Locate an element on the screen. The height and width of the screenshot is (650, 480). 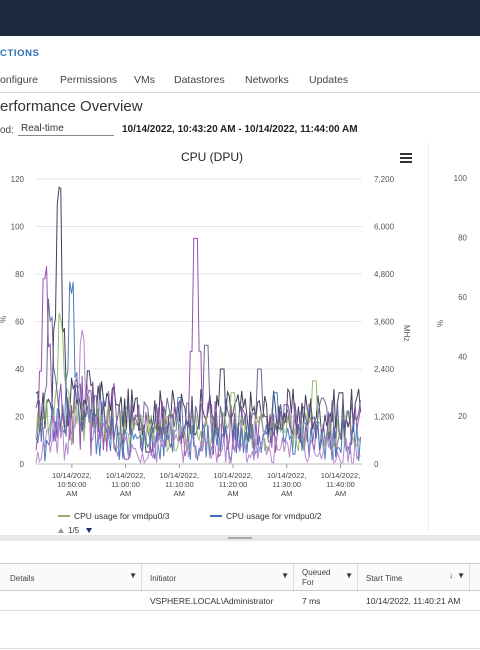
col-start-time-label: Start Time is located at coordinates (384, 578).